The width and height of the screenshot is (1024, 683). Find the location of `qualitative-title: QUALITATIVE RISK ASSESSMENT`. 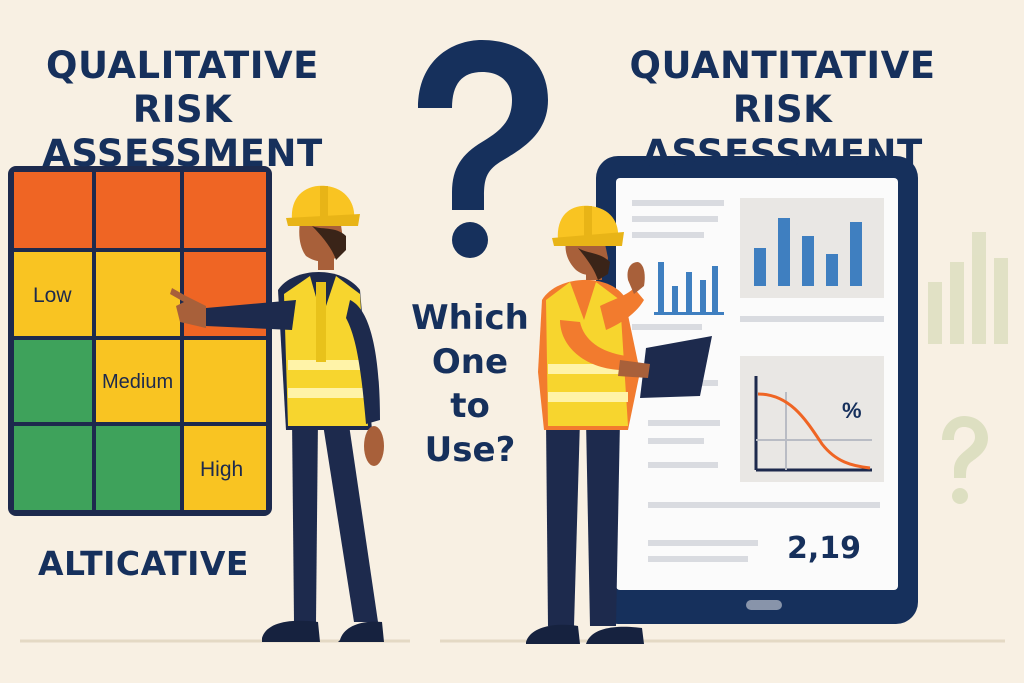

qualitative-title: QUALITATIVE RISK ASSESSMENT is located at coordinates (182, 109).